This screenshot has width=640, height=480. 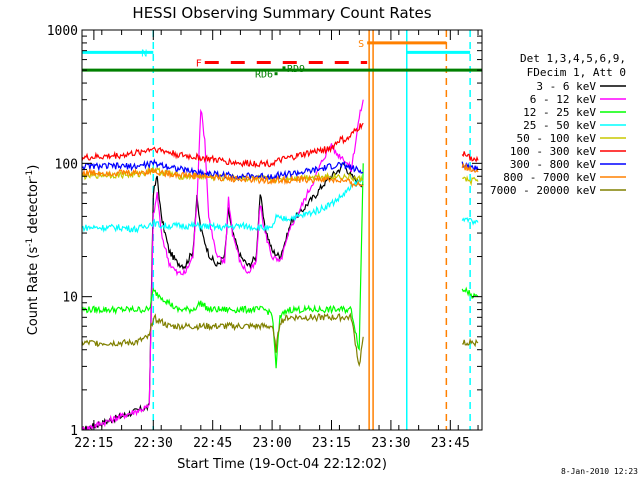 I want to click on flag-label-rd6-5: RD6, so click(x=264, y=75).